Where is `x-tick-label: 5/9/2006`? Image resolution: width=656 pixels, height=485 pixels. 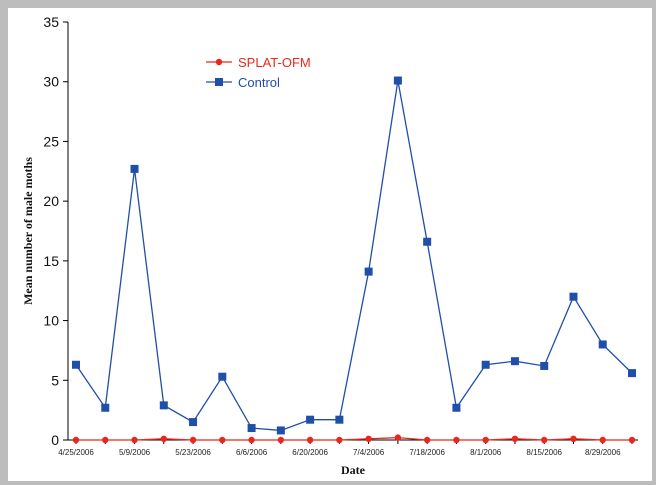
x-tick-label: 5/9/2006 is located at coordinates (135, 452).